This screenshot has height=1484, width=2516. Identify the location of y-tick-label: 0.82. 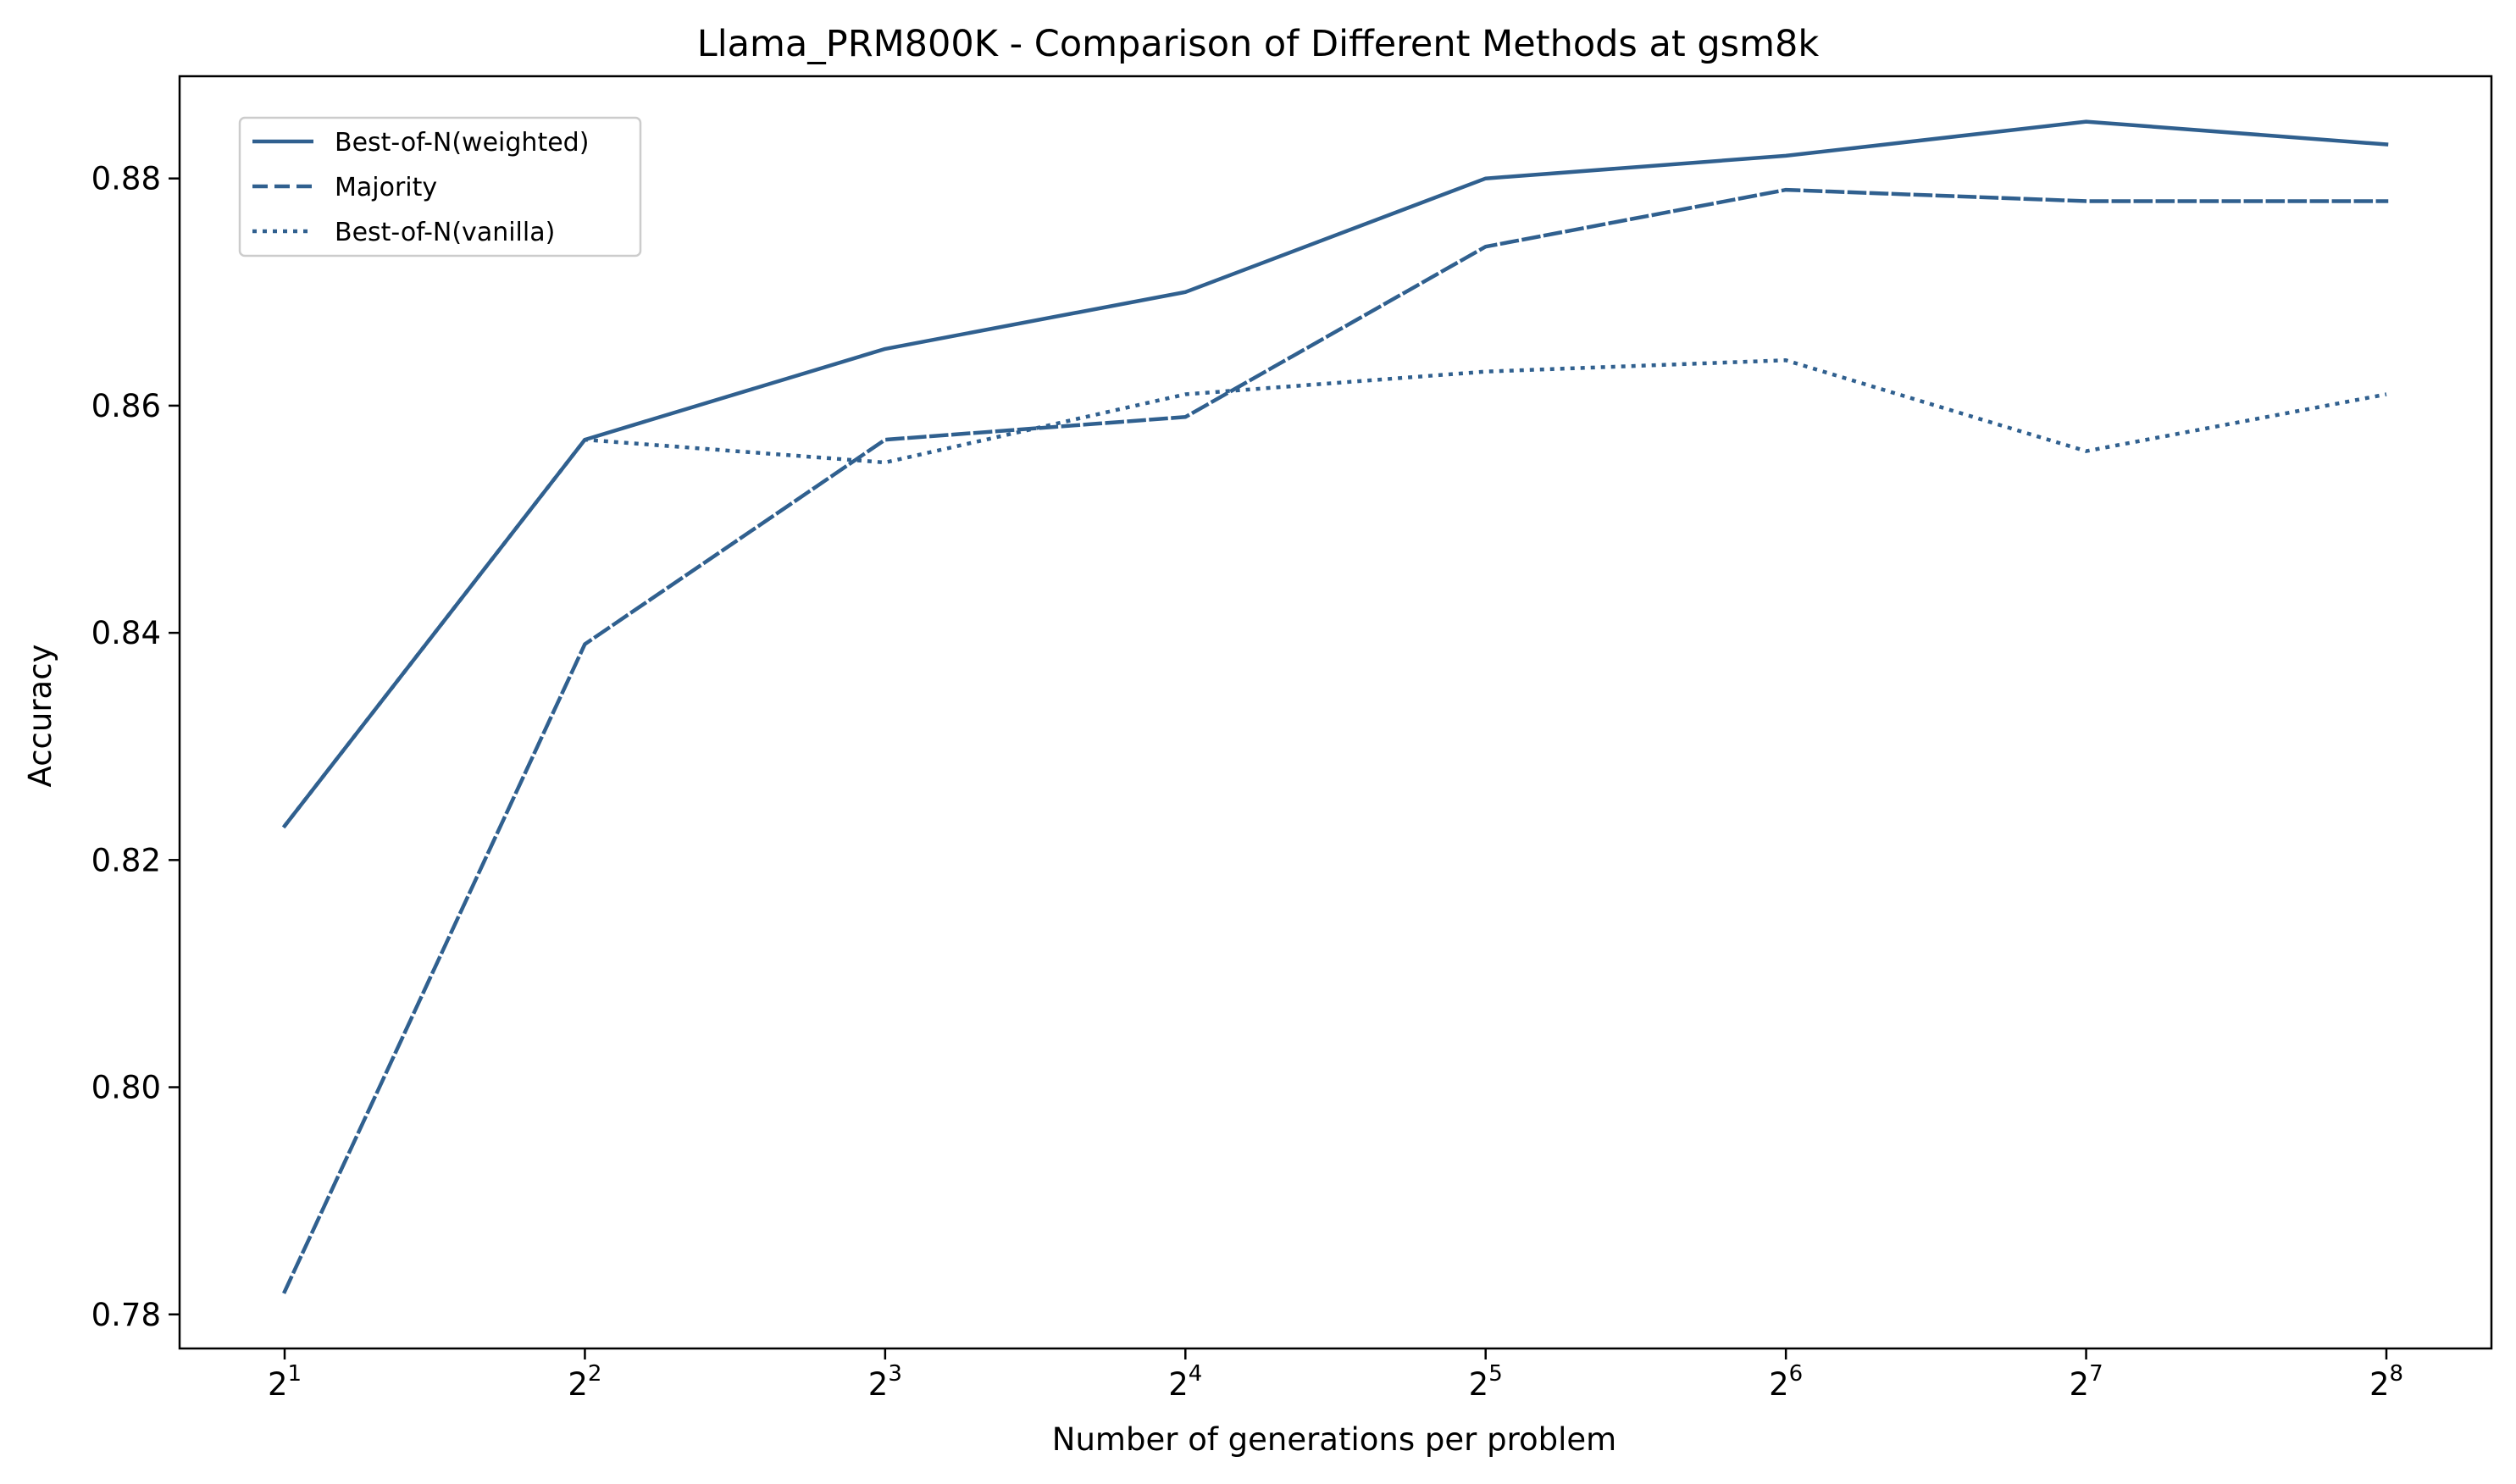
(126, 860).